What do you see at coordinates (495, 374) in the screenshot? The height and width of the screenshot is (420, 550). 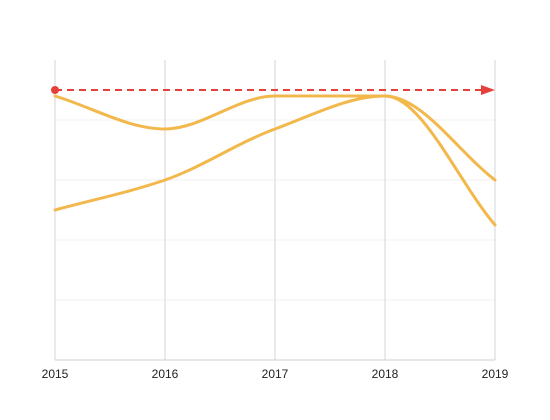 I see `x-tick-label-2019: 2019` at bounding box center [495, 374].